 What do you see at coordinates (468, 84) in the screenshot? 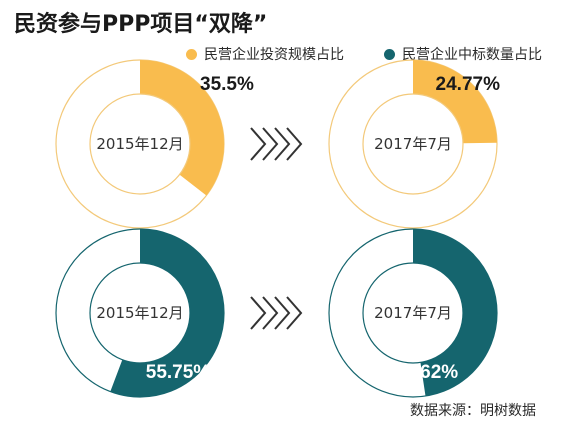
I see `donut-value-label: 24.77%` at bounding box center [468, 84].